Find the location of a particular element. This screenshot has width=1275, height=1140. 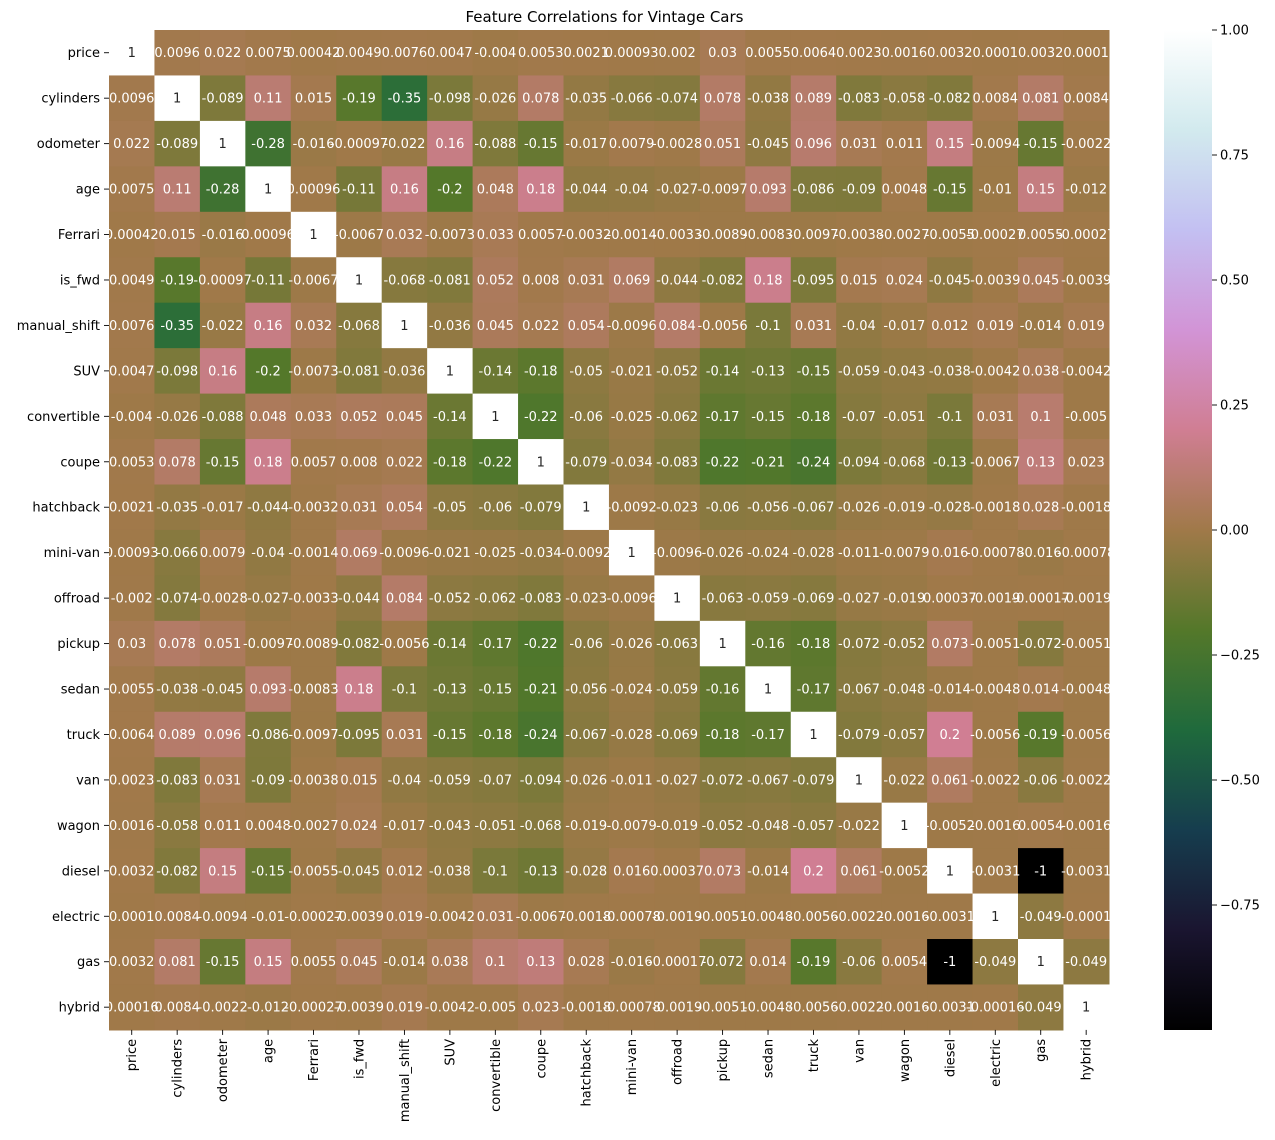

cell-label-coupe-hybrid: 0.023 is located at coordinates (1086, 462).